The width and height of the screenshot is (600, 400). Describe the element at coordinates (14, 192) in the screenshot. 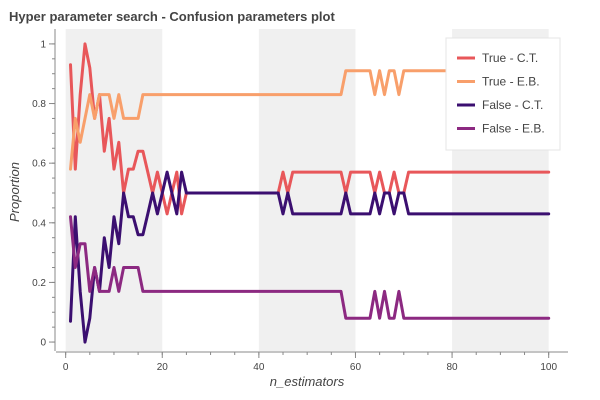

I see `y-axis-label: Proportion` at that location.